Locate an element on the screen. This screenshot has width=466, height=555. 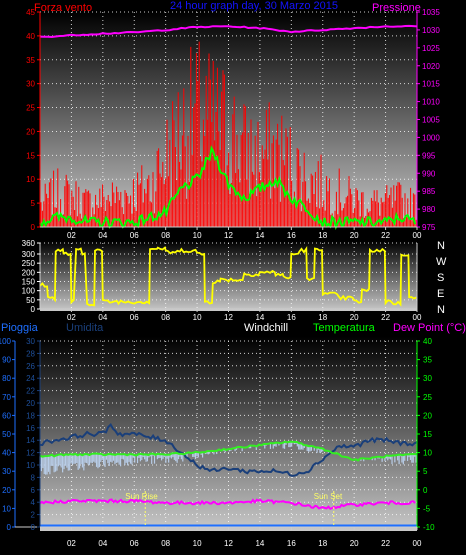
humidity-line is located at coordinates (228, 449).